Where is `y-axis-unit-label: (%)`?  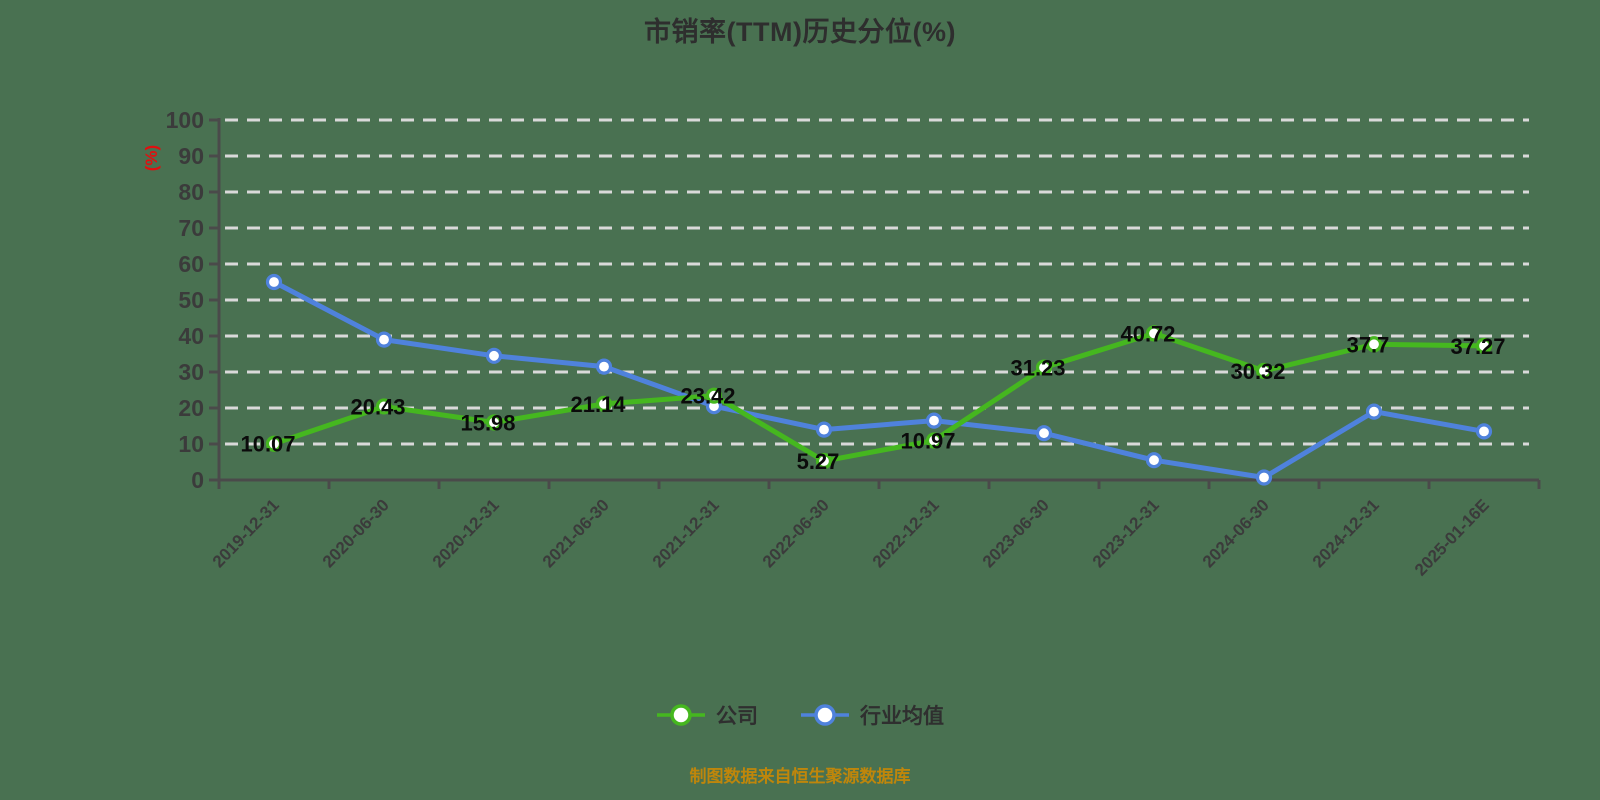 y-axis-unit-label: (%) is located at coordinates (151, 158).